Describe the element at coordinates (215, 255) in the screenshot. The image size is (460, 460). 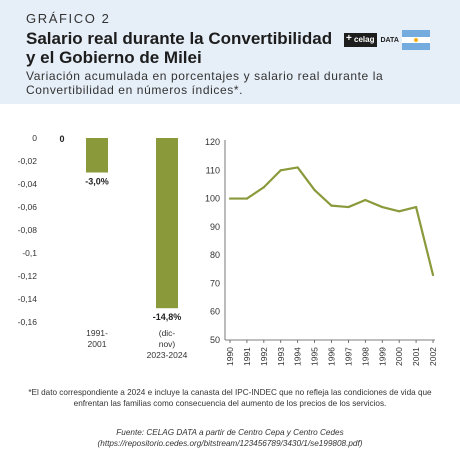
I see `y-tick-label: 80` at that location.